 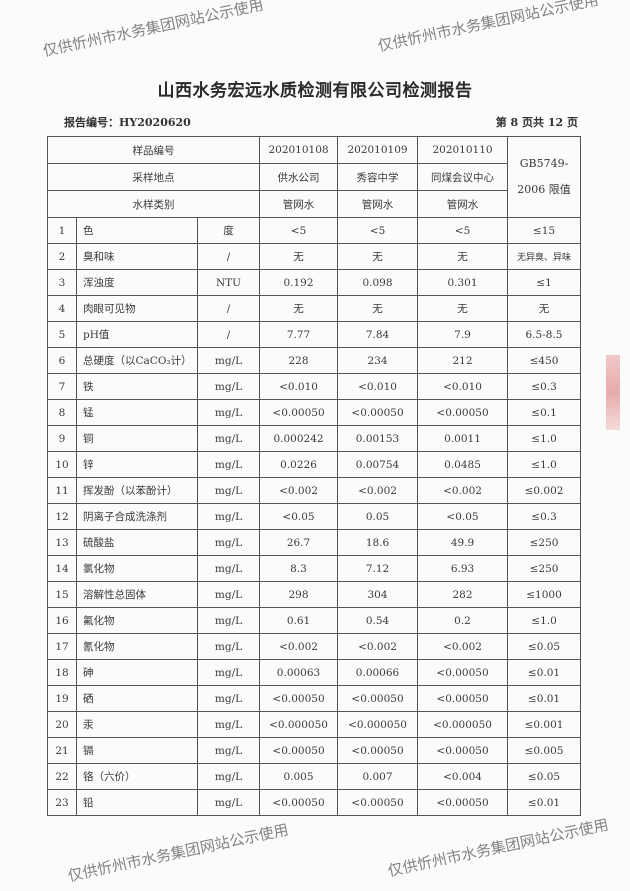 What do you see at coordinates (378, 724) in the screenshot?
I see `result-value: <0.000050` at bounding box center [378, 724].